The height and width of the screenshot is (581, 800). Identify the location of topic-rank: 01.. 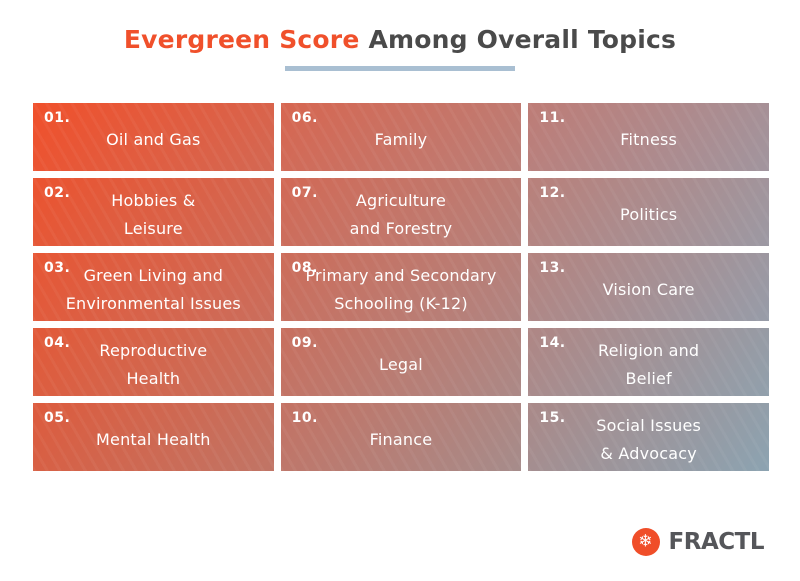
(57, 118).